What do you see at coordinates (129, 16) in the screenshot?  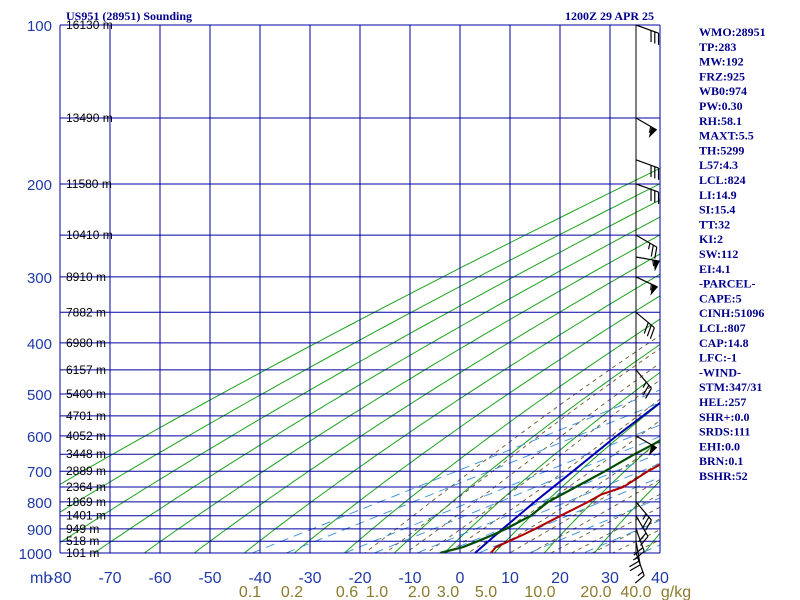 I see `station-title: US951 (28951) Sounding` at bounding box center [129, 16].